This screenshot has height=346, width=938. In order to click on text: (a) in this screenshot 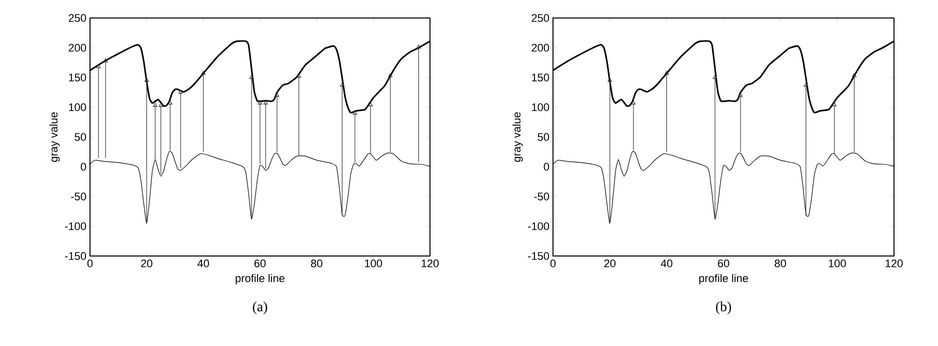, I will do `click(260, 308)`.